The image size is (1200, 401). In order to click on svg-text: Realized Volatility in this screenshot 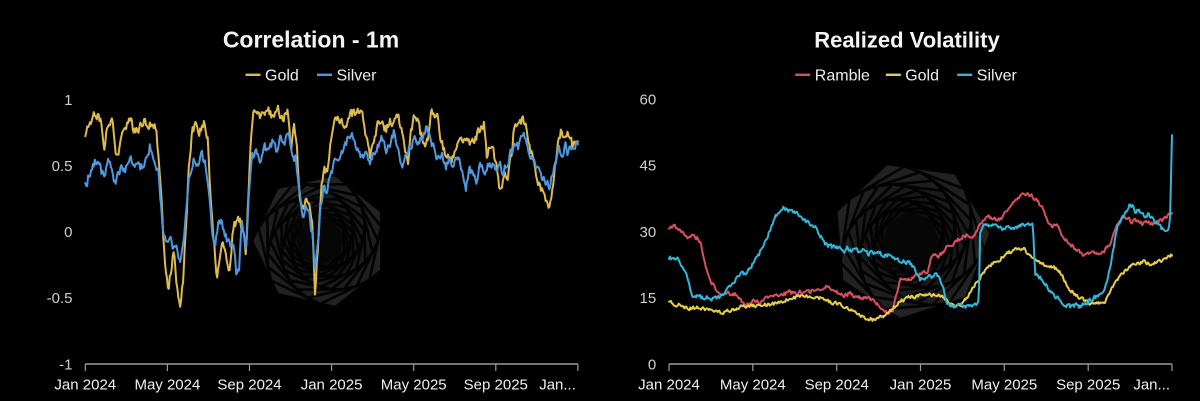, I will do `click(907, 40)`.